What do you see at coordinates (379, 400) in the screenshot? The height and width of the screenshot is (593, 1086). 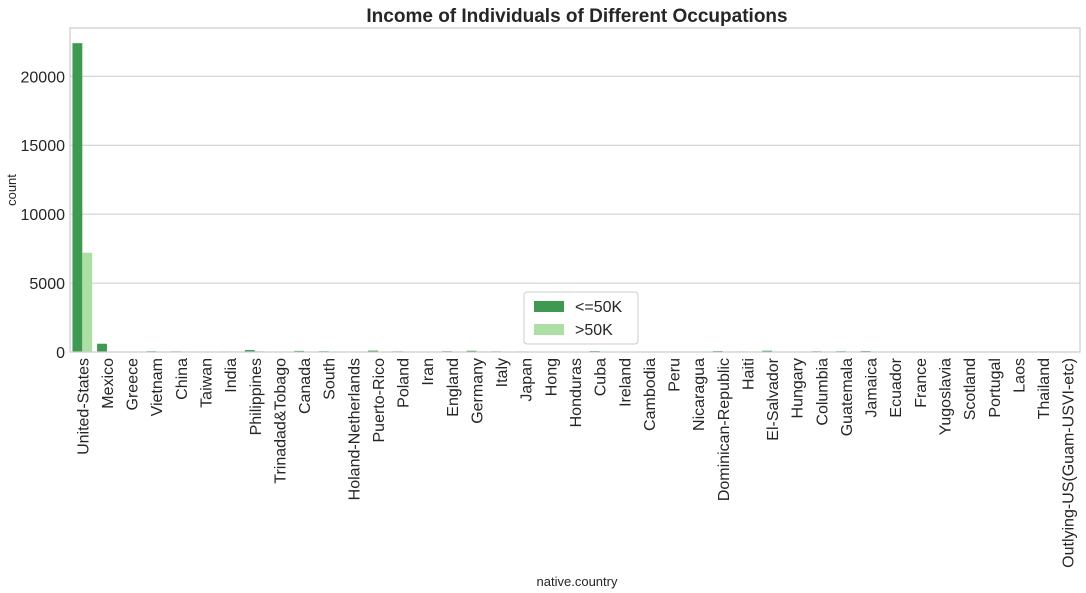 I see `x-tick-label: Puerto-Rico` at bounding box center [379, 400].